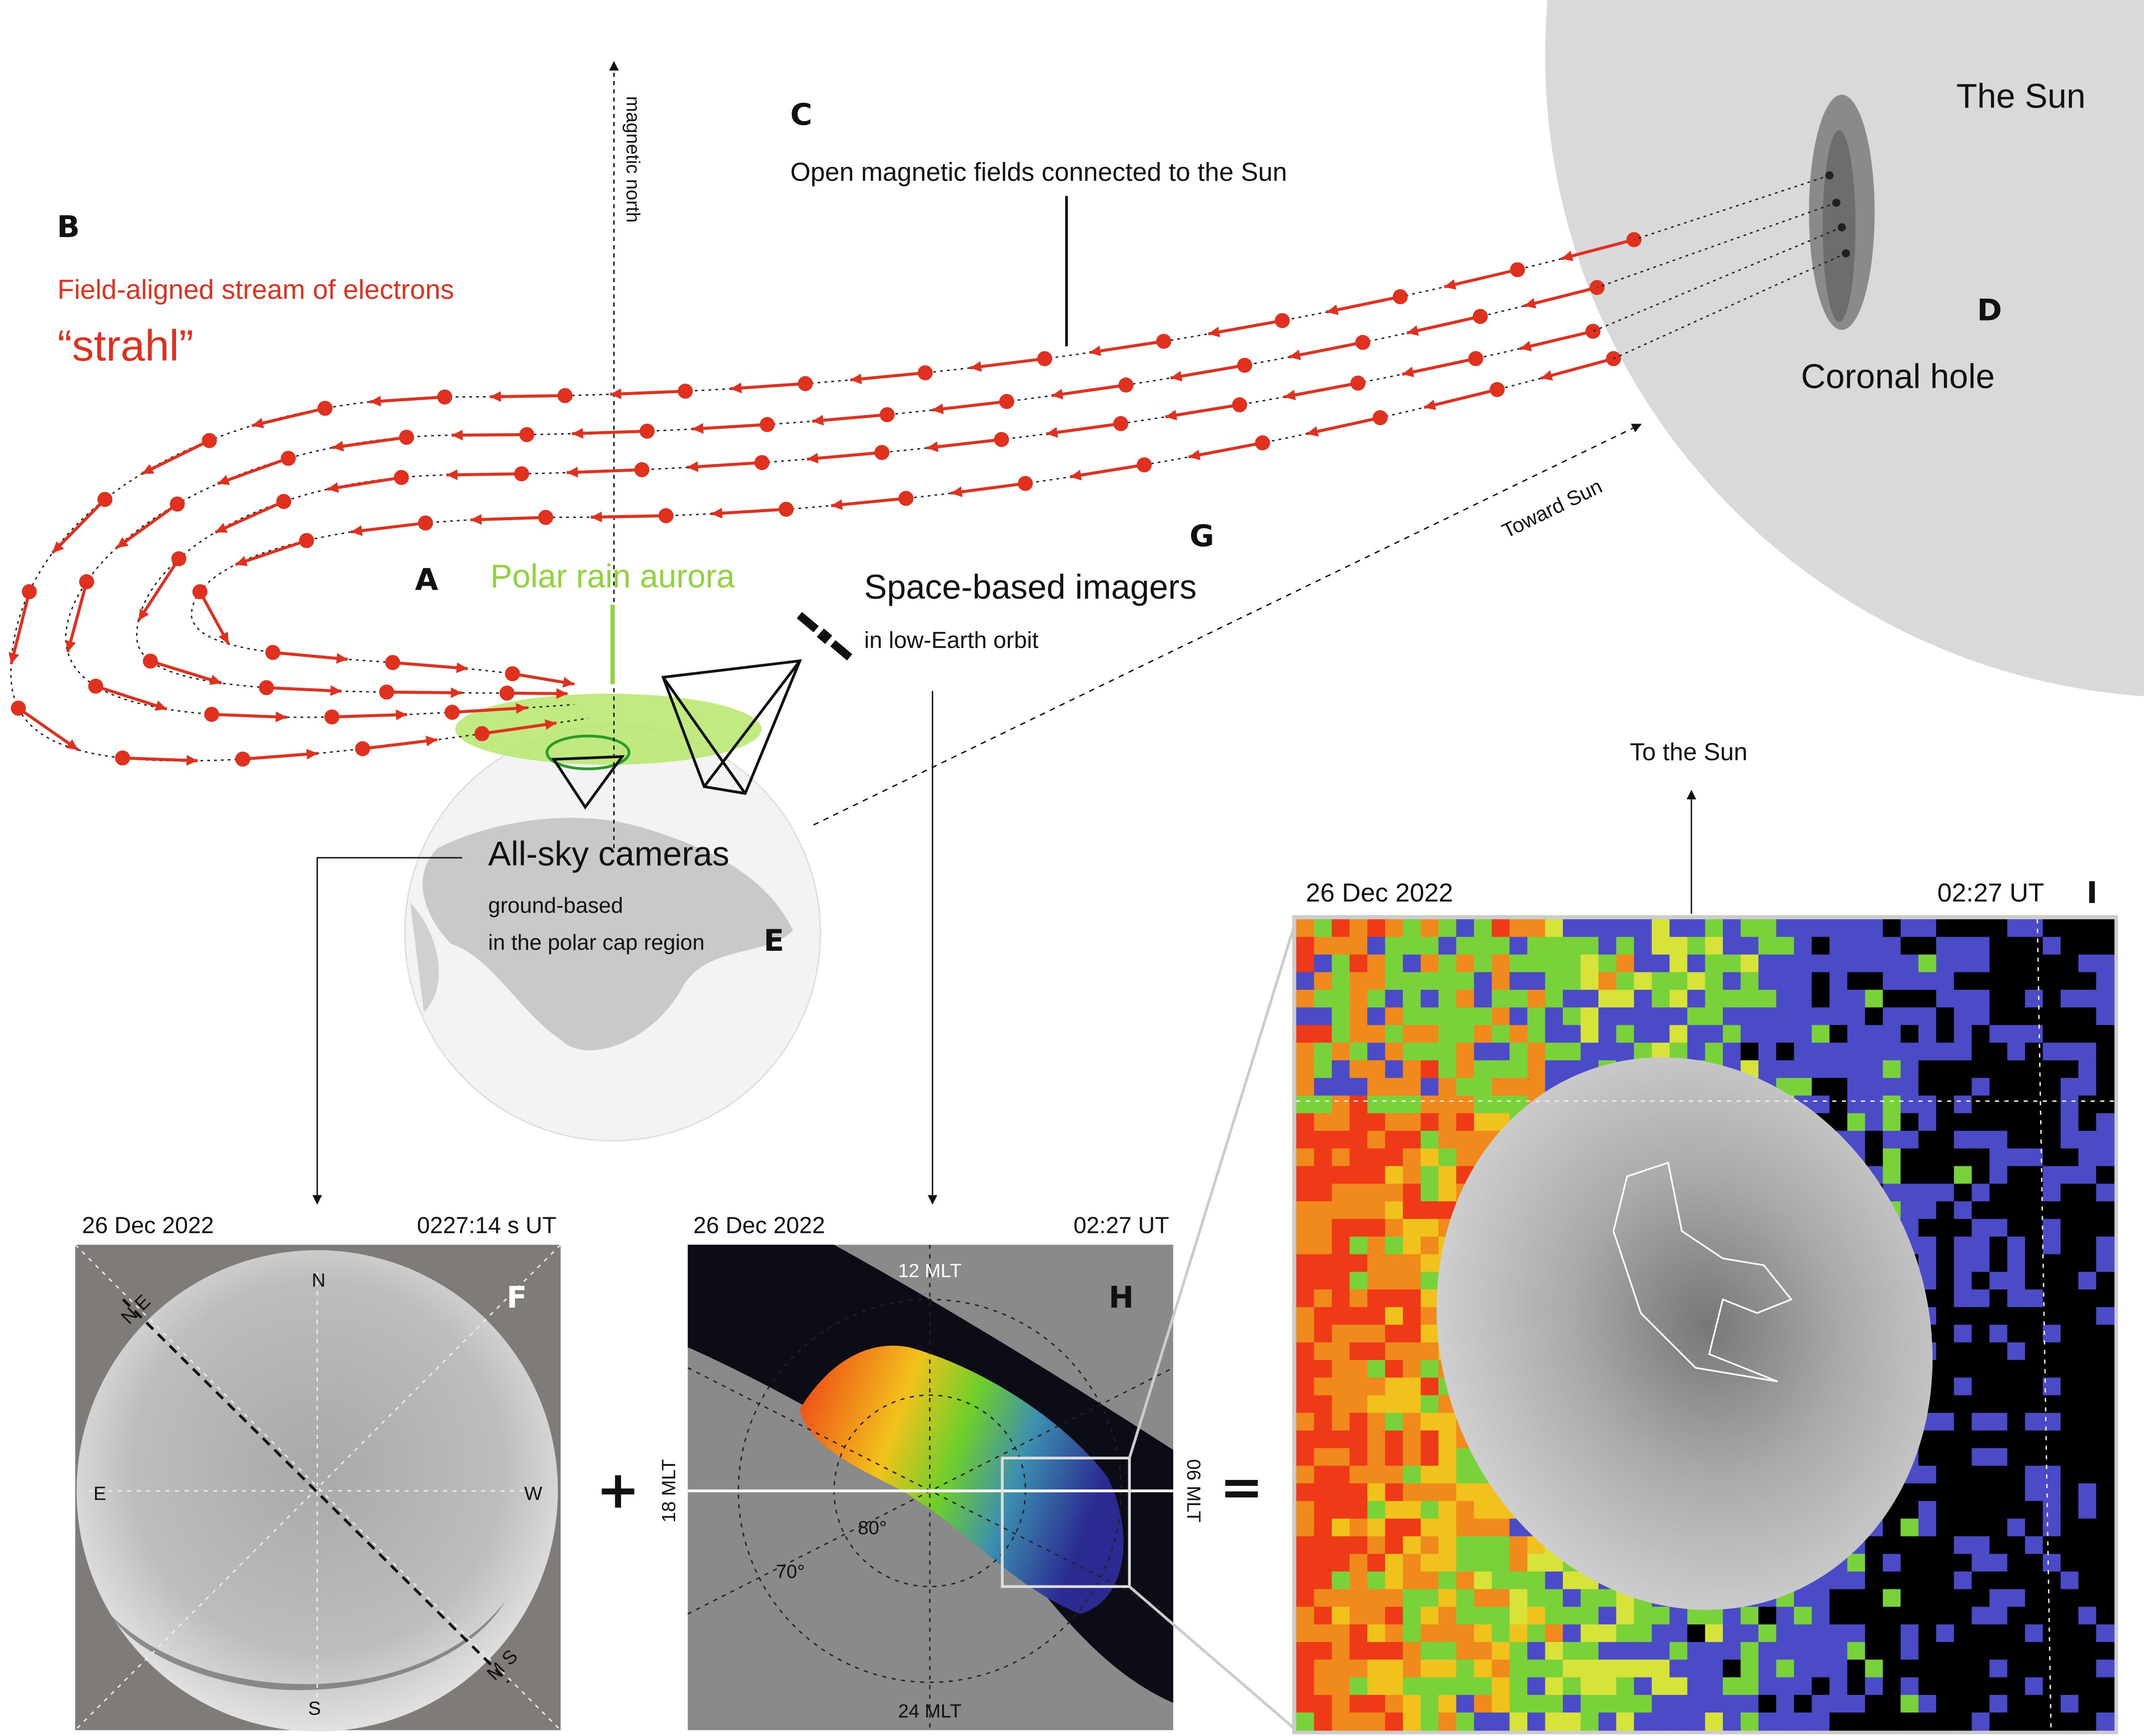 This screenshot has height=1736, width=2144. I want to click on mlt-label: 24 MLT, so click(930, 1711).